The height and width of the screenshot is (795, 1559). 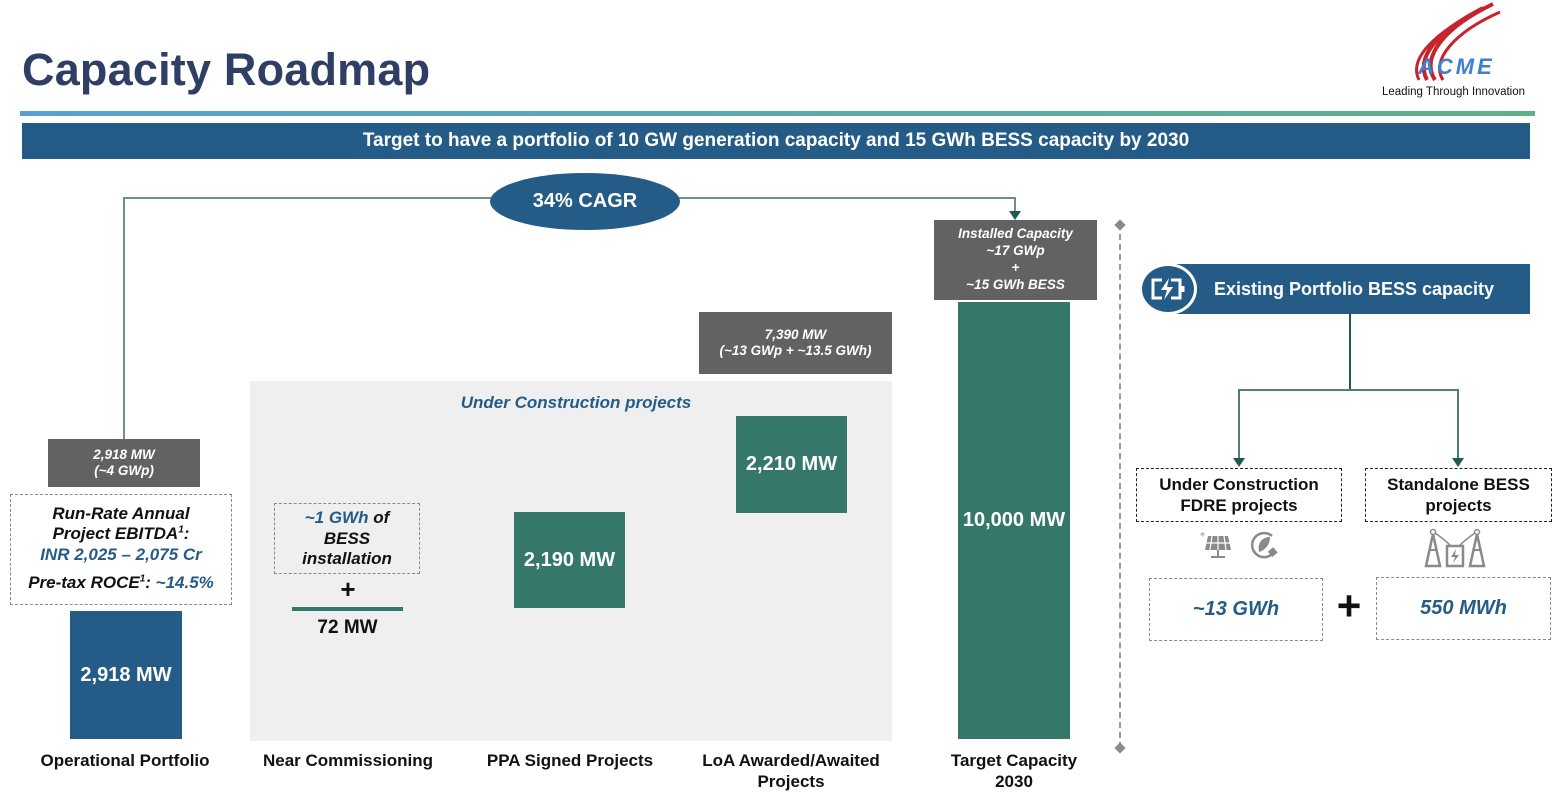 I want to click on operational-callout-gwp: (~4 GWp), so click(x=124, y=470).